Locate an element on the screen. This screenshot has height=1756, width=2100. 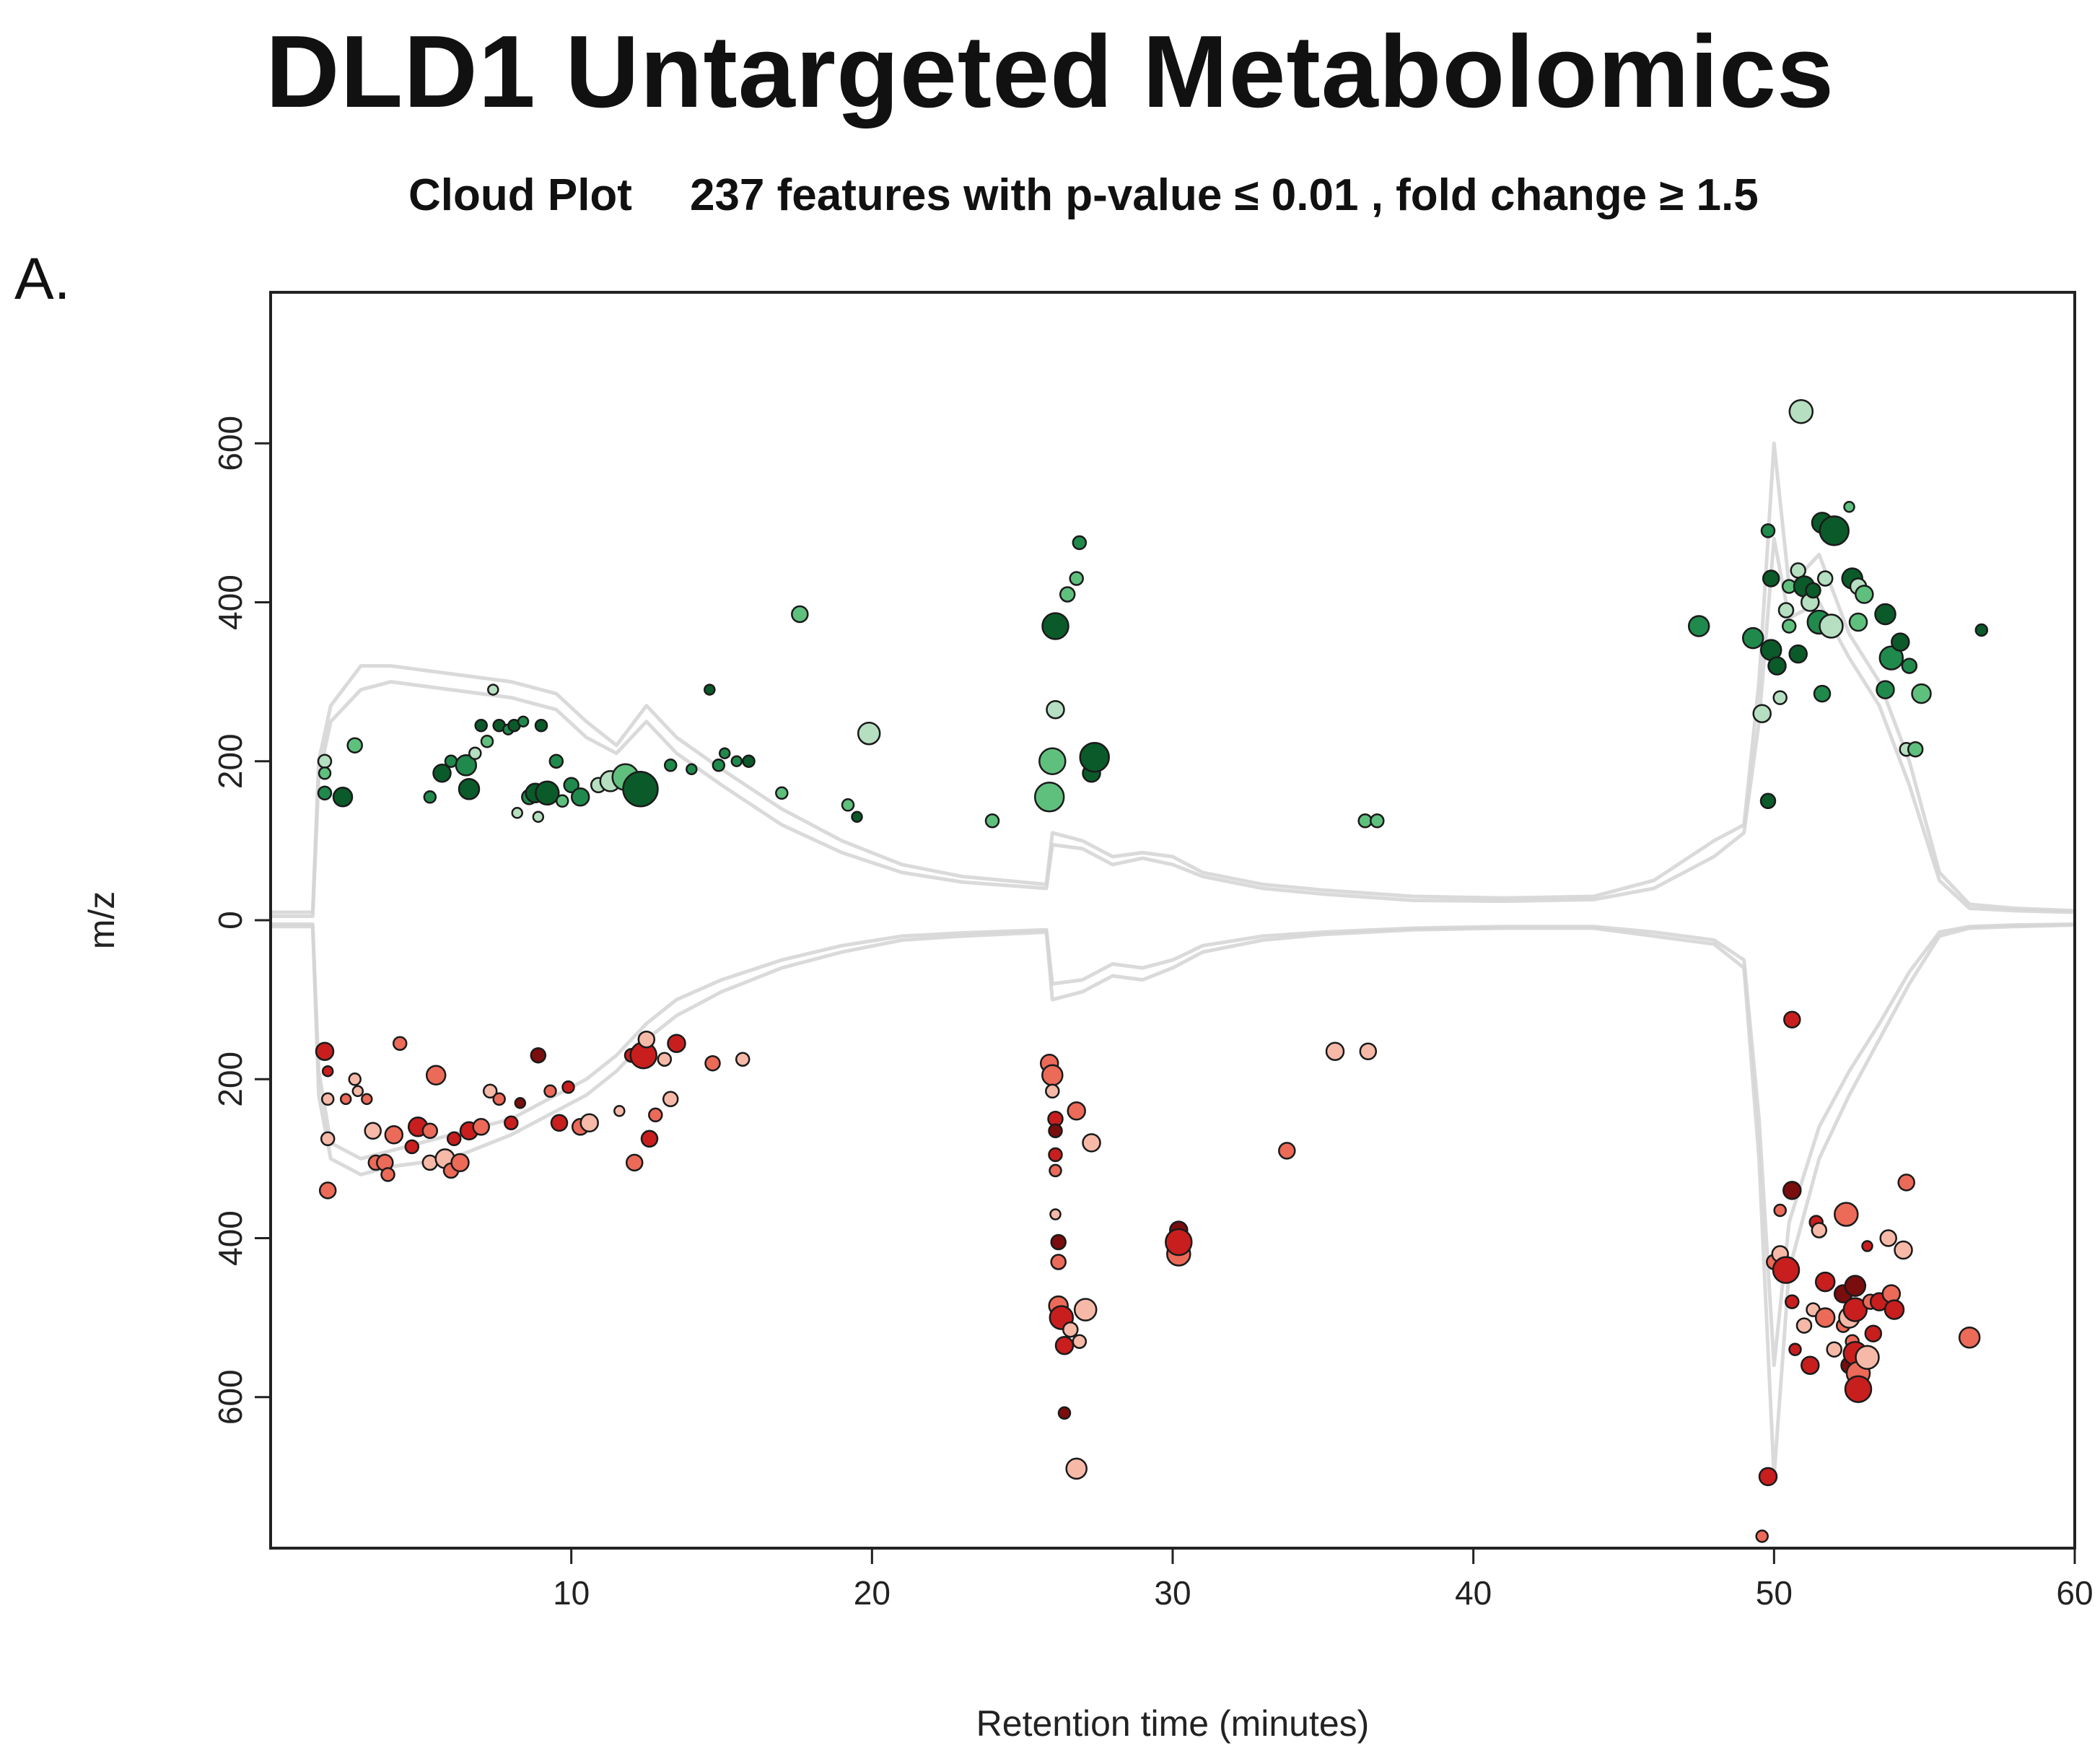
y-axis: 600 400 200 0 200 400 600 is located at coordinates (241, 920).